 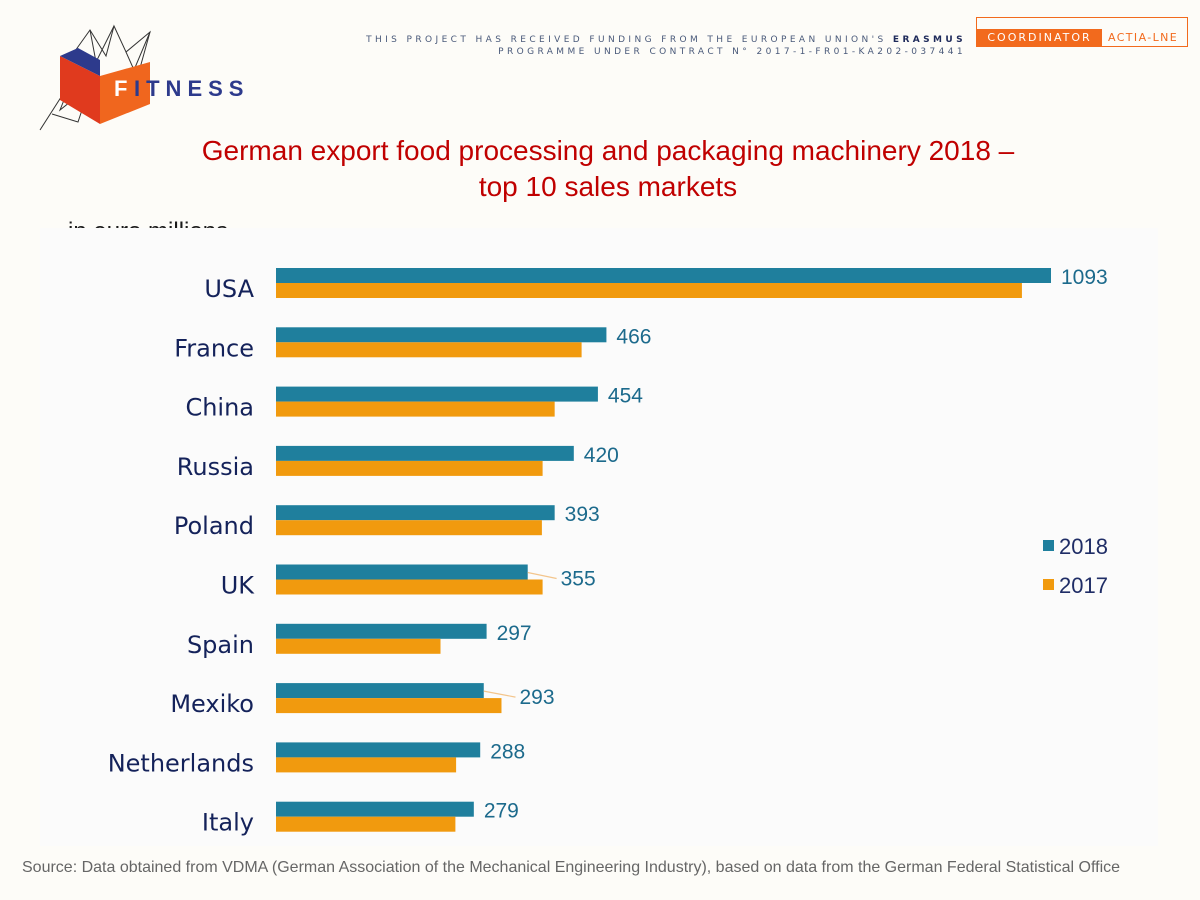 I want to click on category-label: Russia, so click(x=215, y=467).